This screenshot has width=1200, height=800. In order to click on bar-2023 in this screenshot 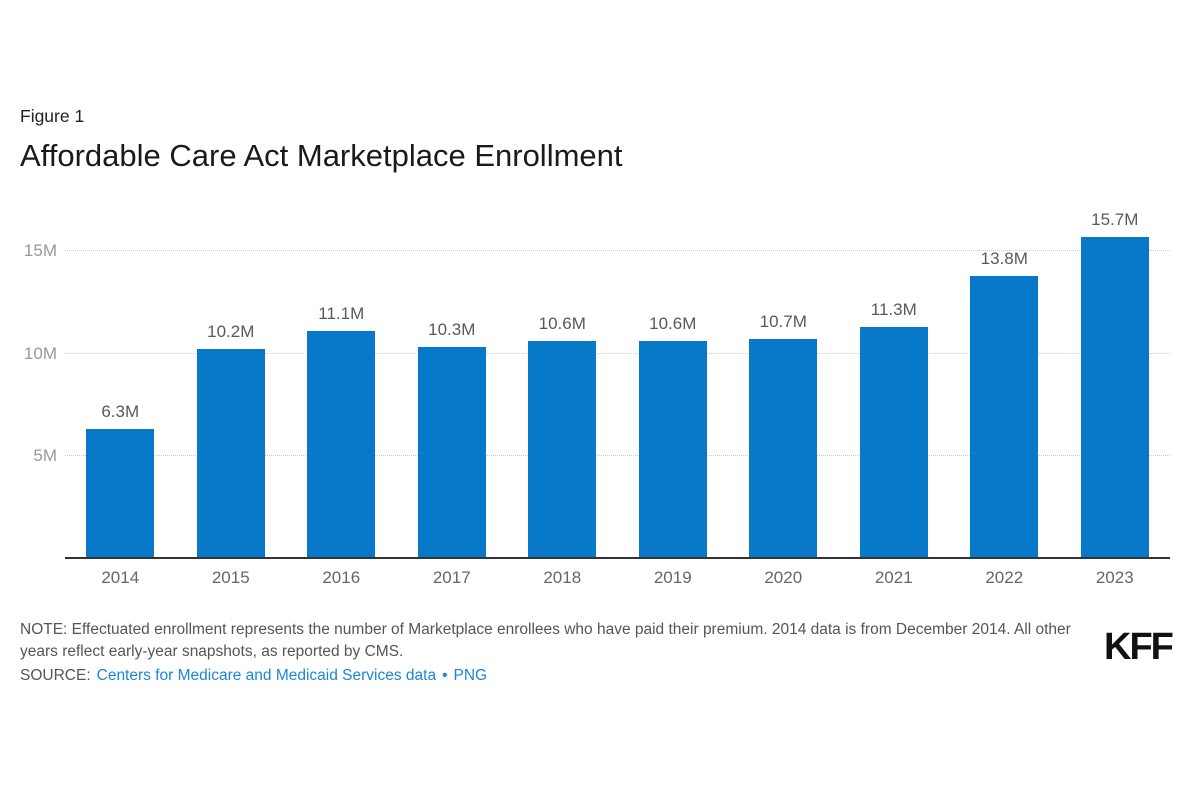, I will do `click(1114, 397)`.